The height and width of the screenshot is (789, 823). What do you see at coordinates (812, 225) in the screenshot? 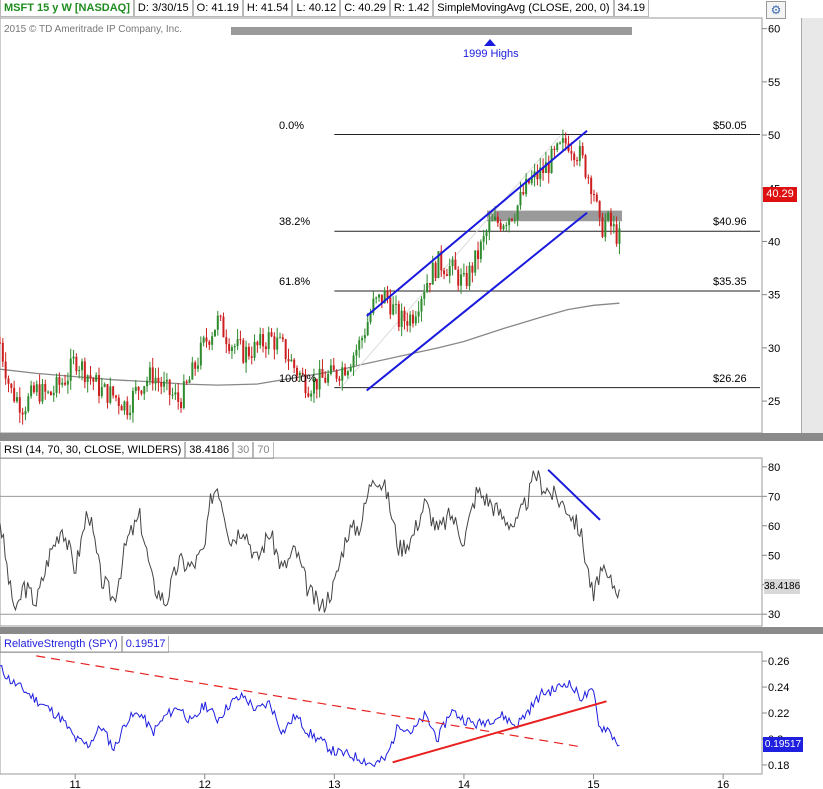
I see `scrollbar` at bounding box center [812, 225].